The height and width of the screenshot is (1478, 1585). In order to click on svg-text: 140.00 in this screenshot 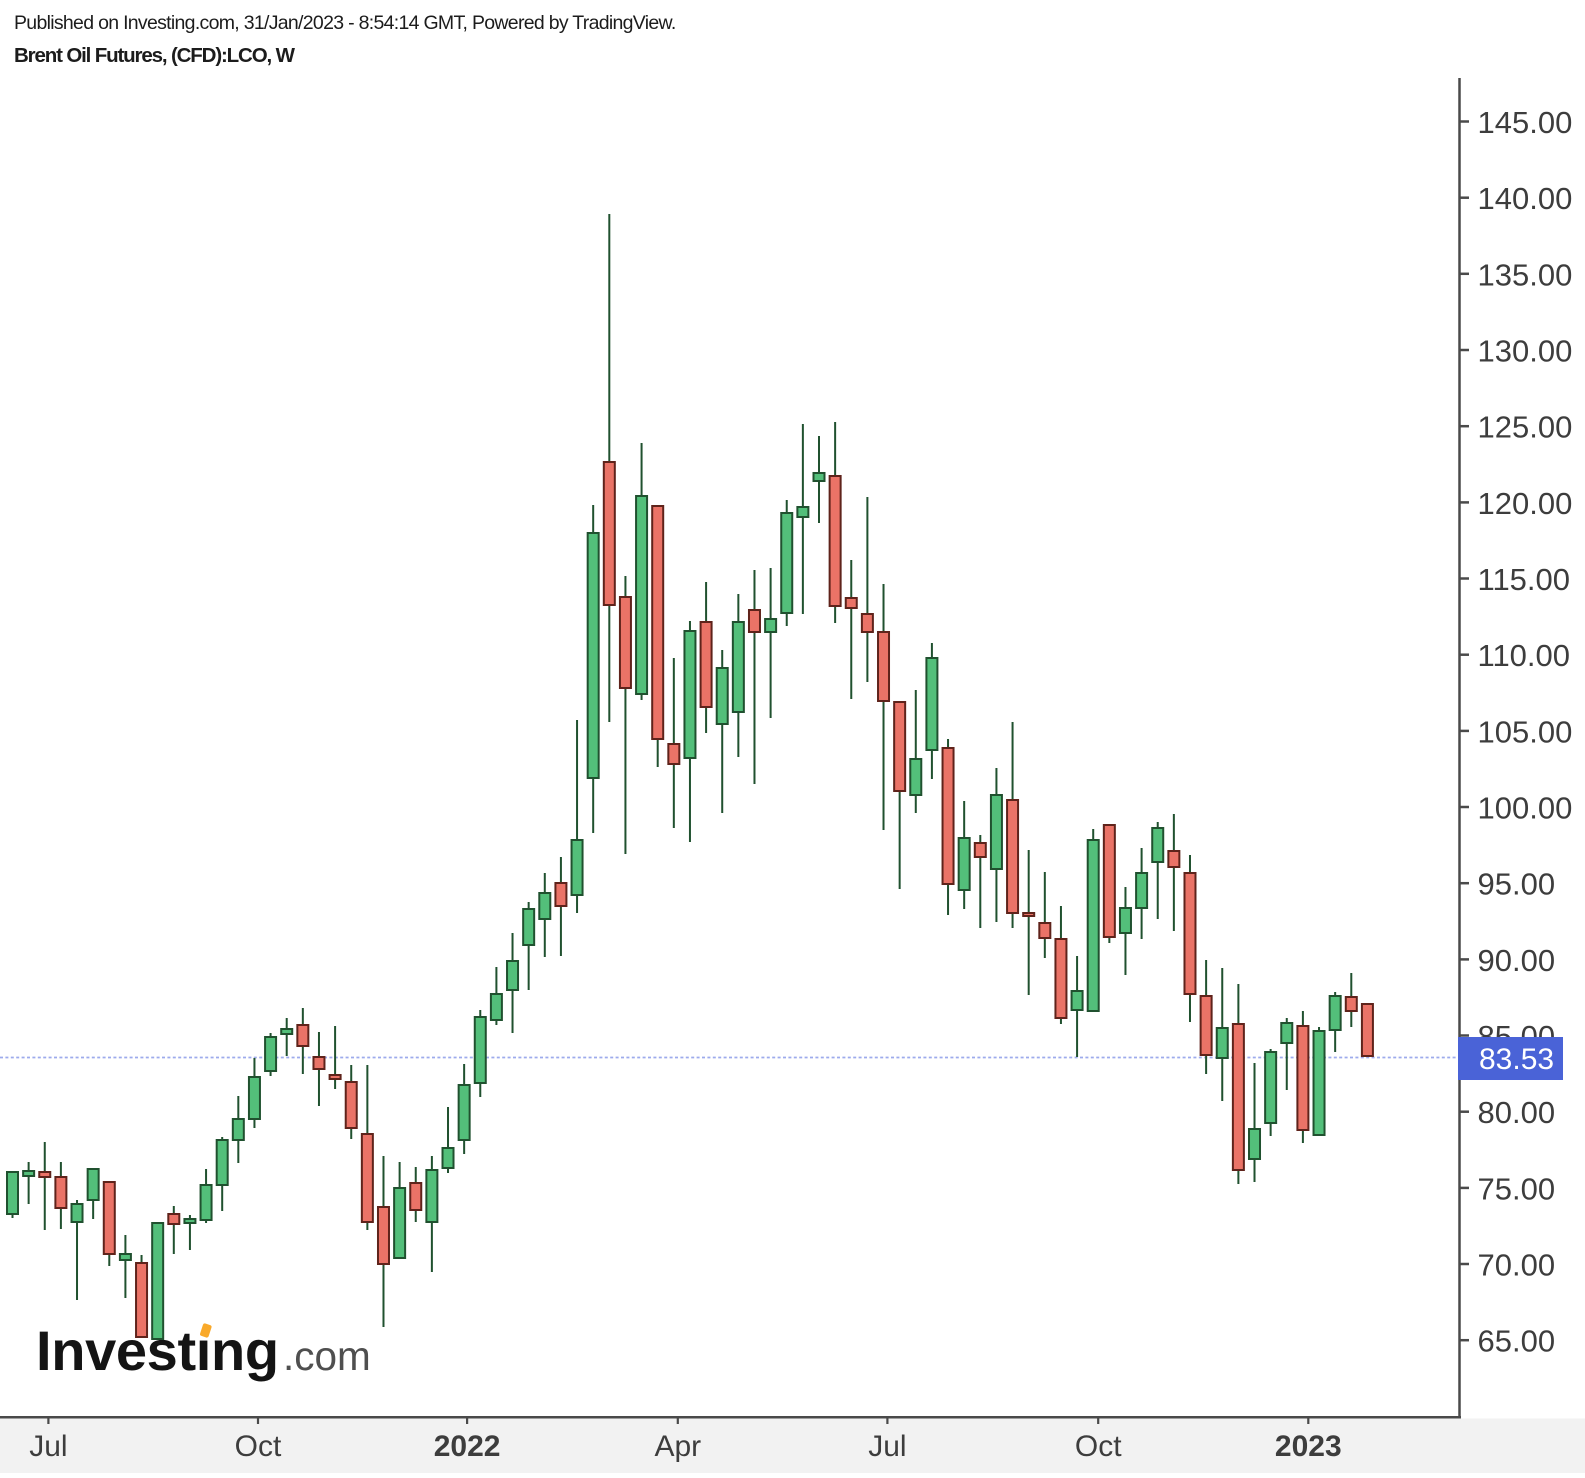, I will do `click(1525, 198)`.